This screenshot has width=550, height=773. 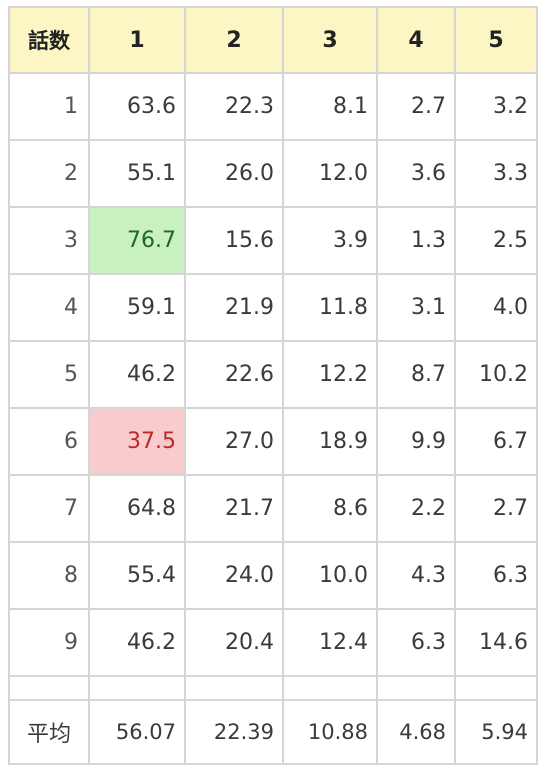 I want to click on value-cell: 21.9, so click(x=234, y=307).